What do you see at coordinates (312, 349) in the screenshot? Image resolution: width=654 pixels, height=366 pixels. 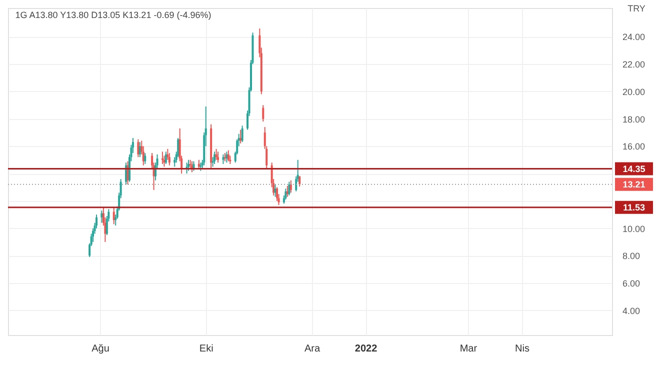 I see `x-tick-label: Ara` at bounding box center [312, 349].